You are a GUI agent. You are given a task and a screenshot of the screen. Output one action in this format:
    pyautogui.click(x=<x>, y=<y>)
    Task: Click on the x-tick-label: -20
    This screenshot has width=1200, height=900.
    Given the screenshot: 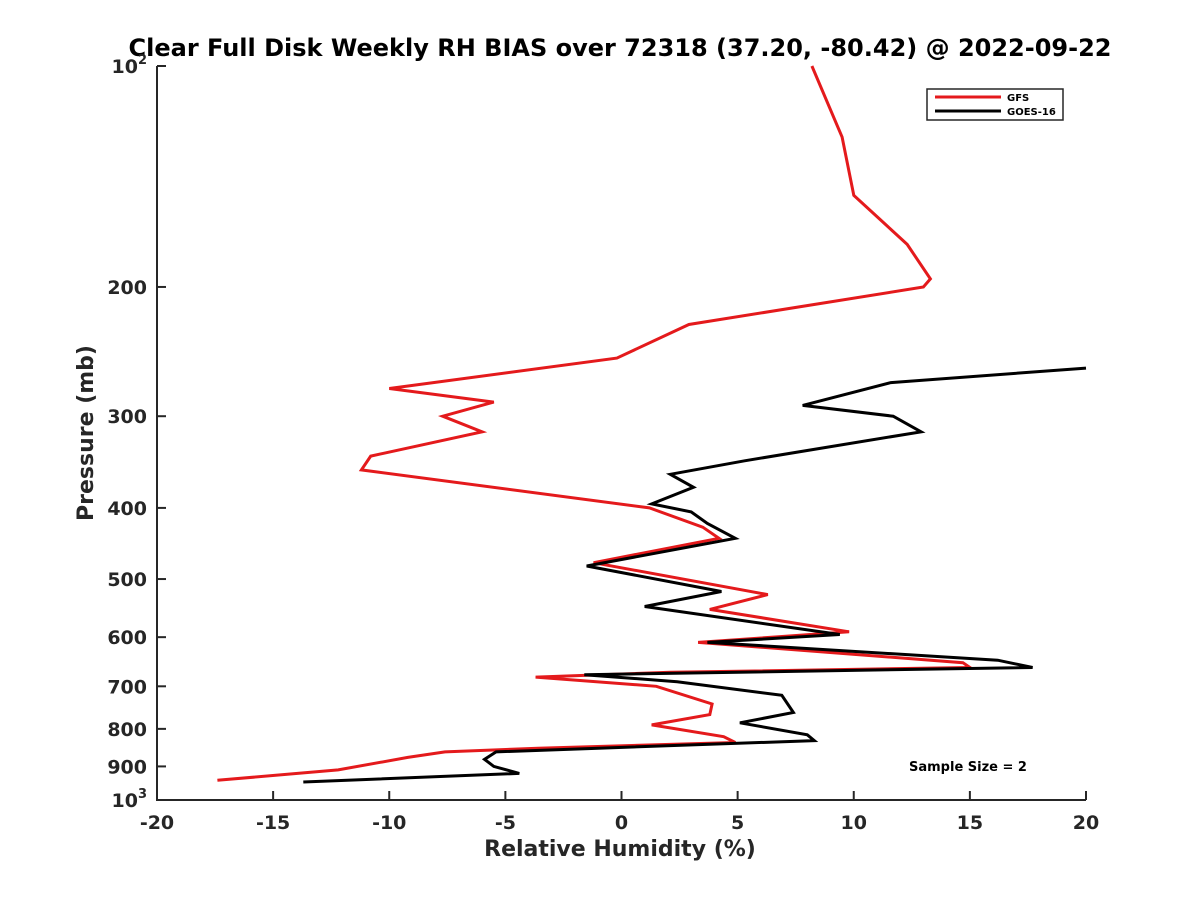 What is the action you would take?
    pyautogui.click(x=157, y=823)
    